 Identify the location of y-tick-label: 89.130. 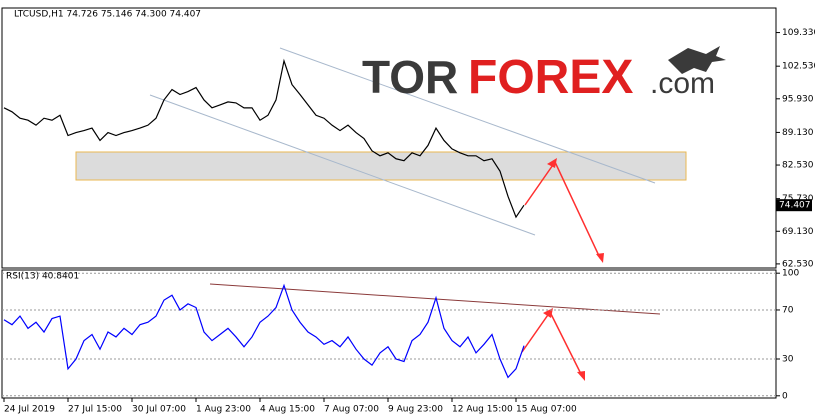
(798, 133).